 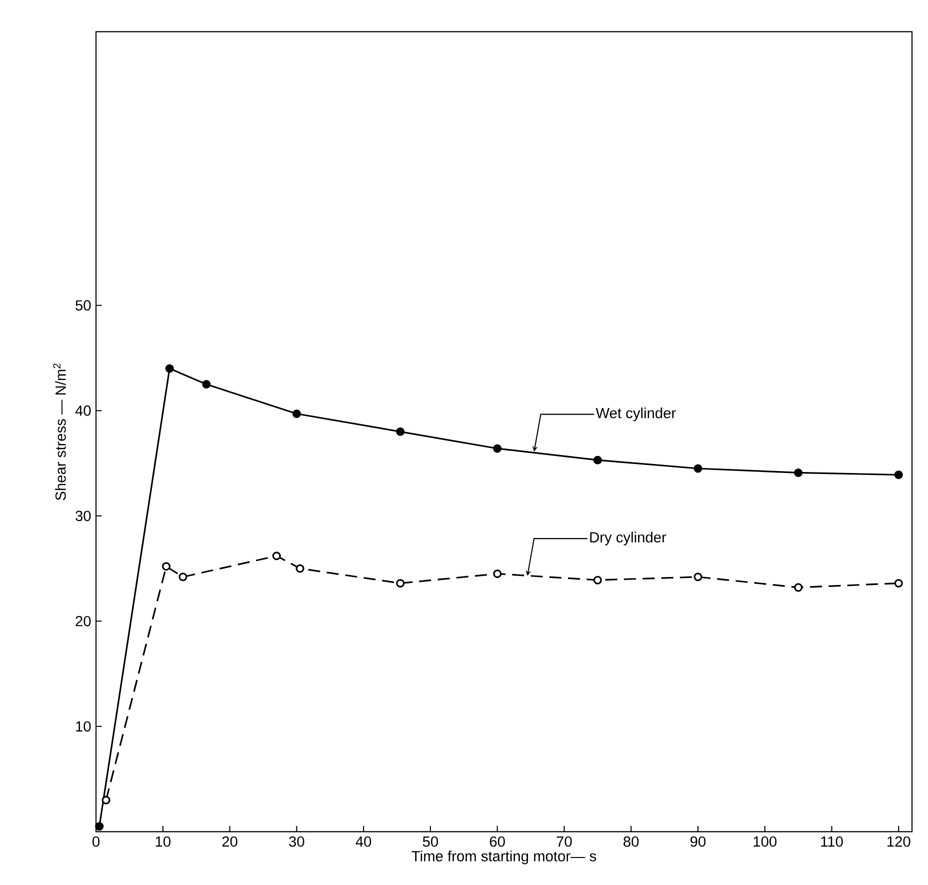 I want to click on x-tick-label: 110, so click(x=832, y=841).